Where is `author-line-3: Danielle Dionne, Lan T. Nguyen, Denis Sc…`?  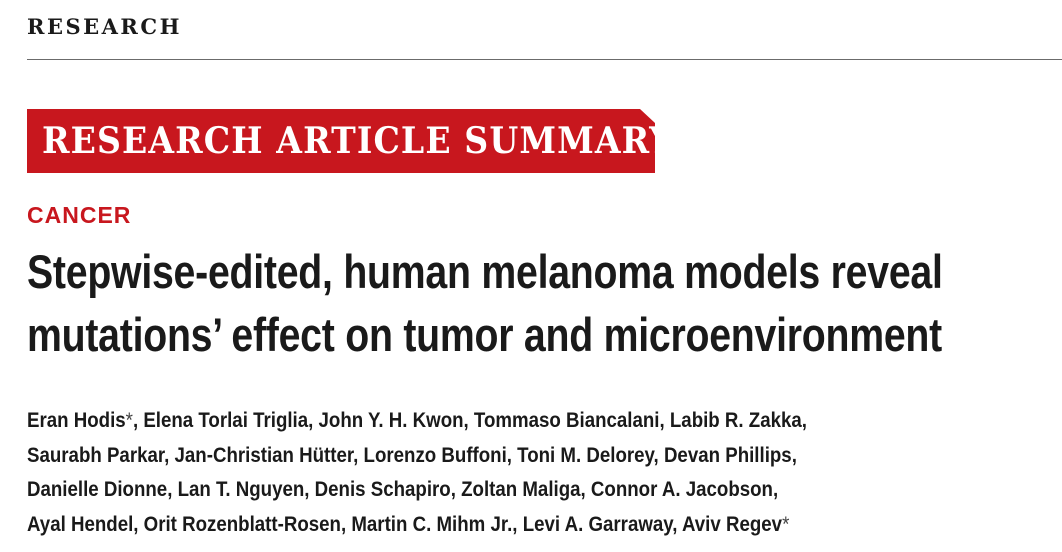 author-line-3: Danielle Dionne, Lan T. Nguyen, Denis Sc… is located at coordinates (403, 489).